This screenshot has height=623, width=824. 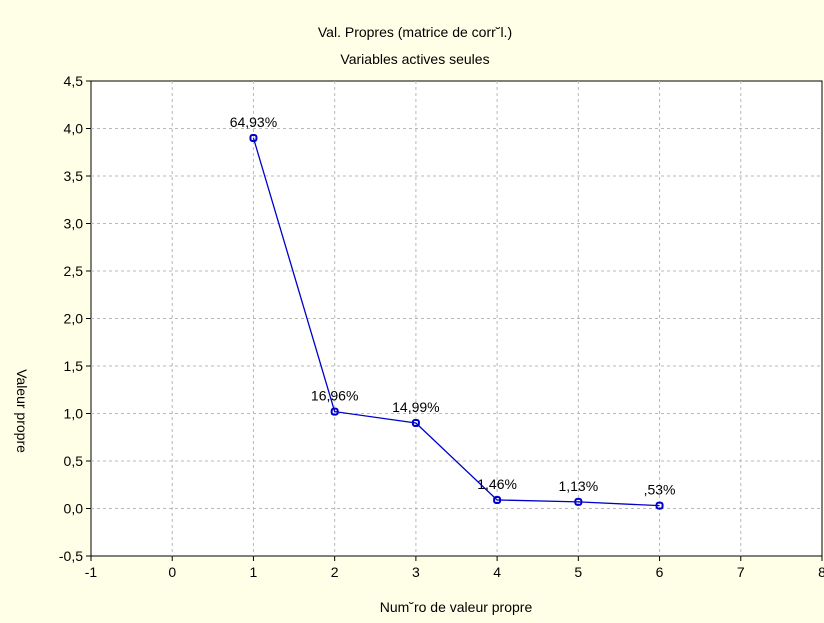 I want to click on x-tick-label: 1, so click(x=254, y=572).